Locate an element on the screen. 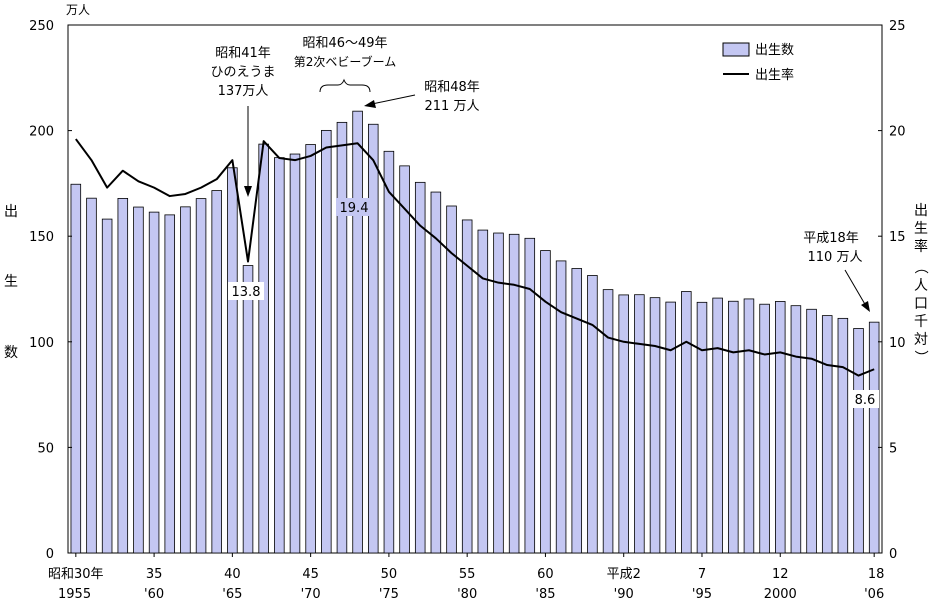 The height and width of the screenshot is (605, 933). svg-text: 110 万人 is located at coordinates (835, 257).